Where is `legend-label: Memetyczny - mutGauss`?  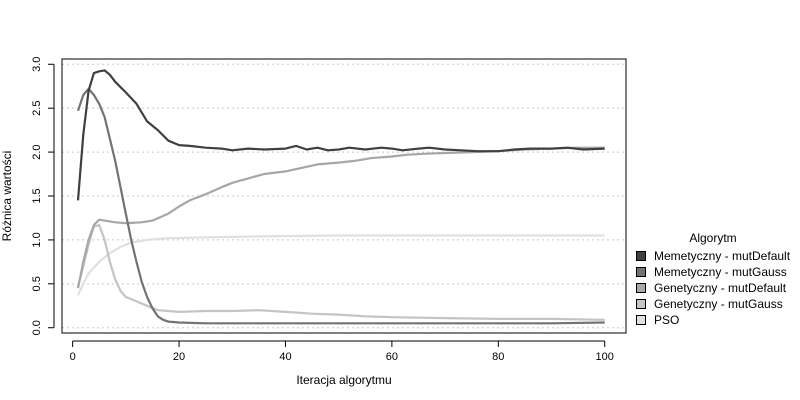 legend-label: Memetyczny - mutGauss is located at coordinates (720, 272).